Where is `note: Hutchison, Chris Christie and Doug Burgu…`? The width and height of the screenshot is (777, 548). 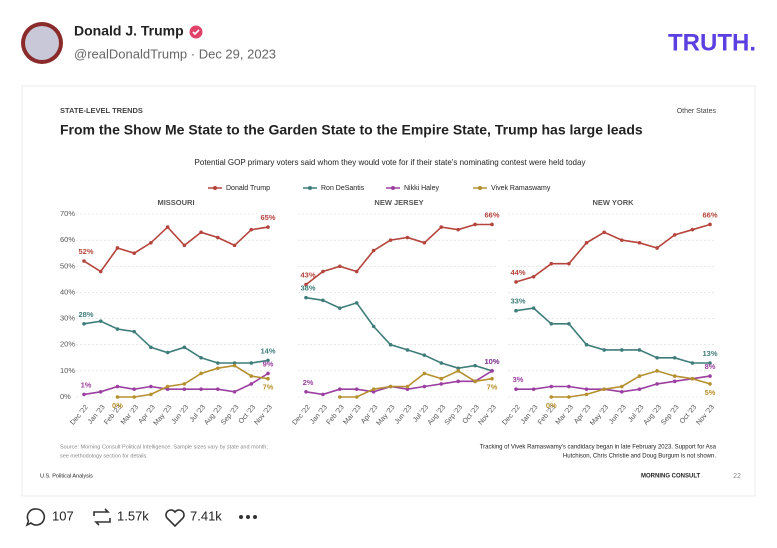 note: Hutchison, Chris Christie and Doug Burgu… is located at coordinates (639, 457).